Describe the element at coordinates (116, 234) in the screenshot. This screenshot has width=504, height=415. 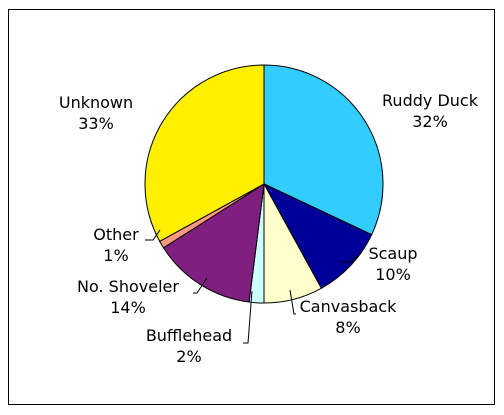
I see `slice-label-other: Other` at that location.